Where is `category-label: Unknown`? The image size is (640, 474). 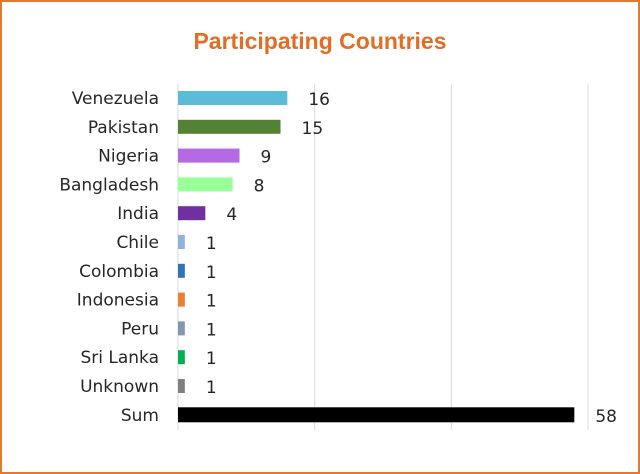 category-label: Unknown is located at coordinates (119, 387).